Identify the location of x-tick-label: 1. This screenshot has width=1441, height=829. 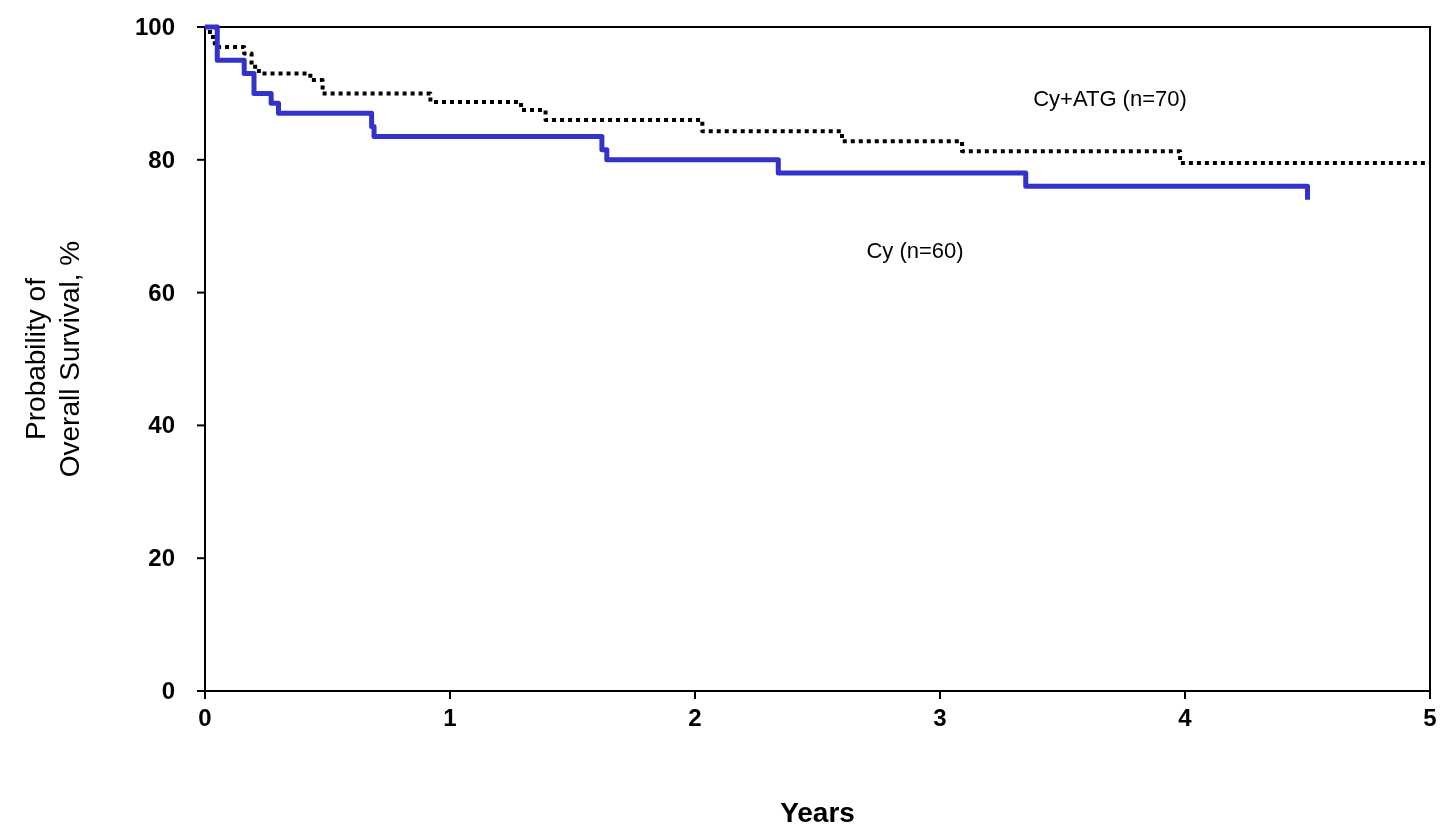
(450, 717).